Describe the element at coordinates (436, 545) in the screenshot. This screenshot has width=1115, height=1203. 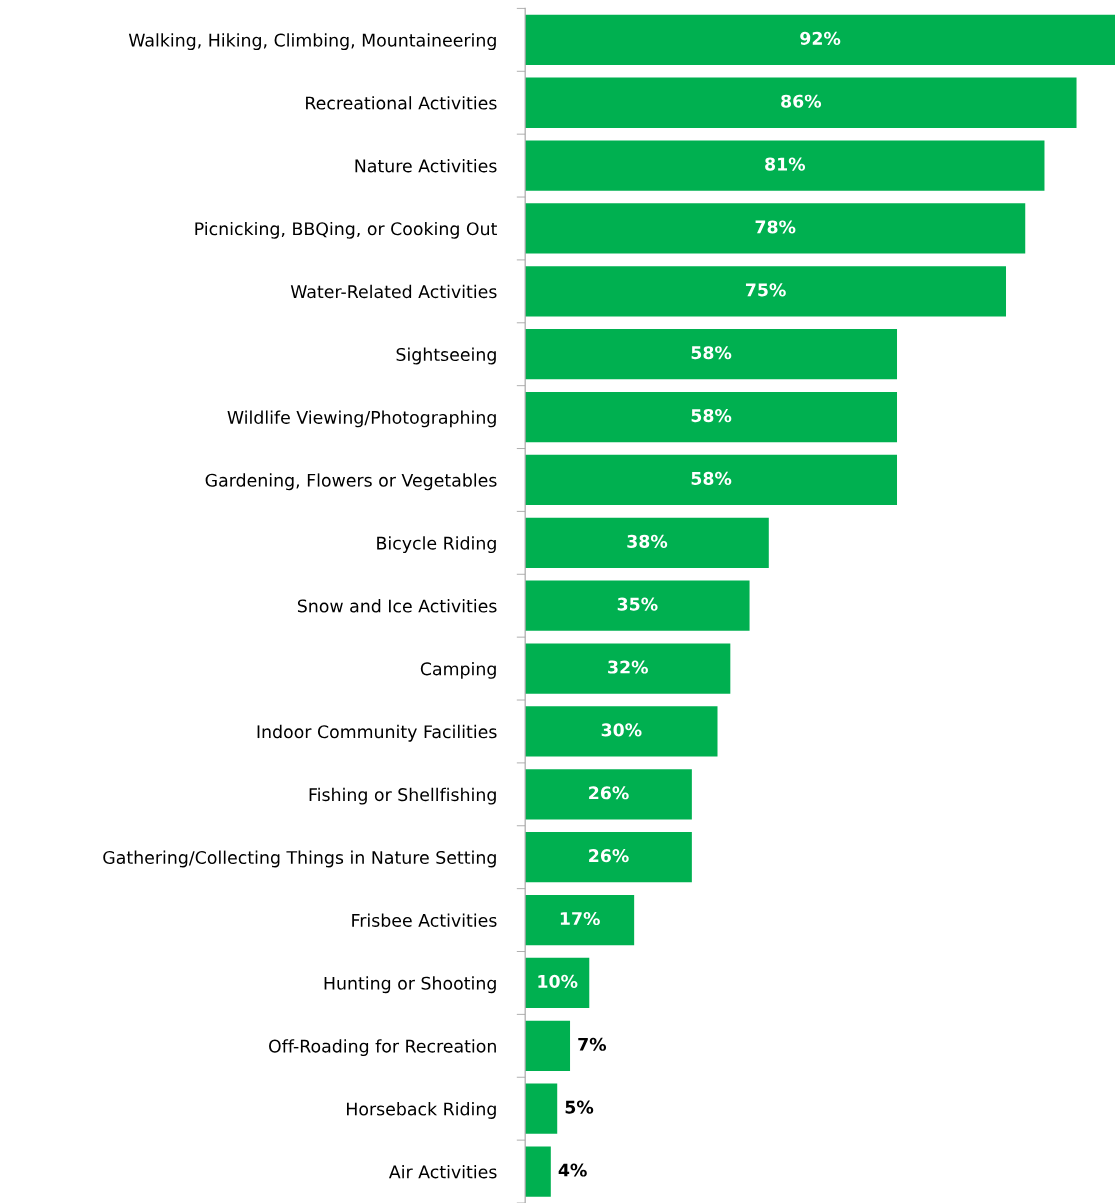
I see `y-tick-label: Bicycle Riding` at that location.